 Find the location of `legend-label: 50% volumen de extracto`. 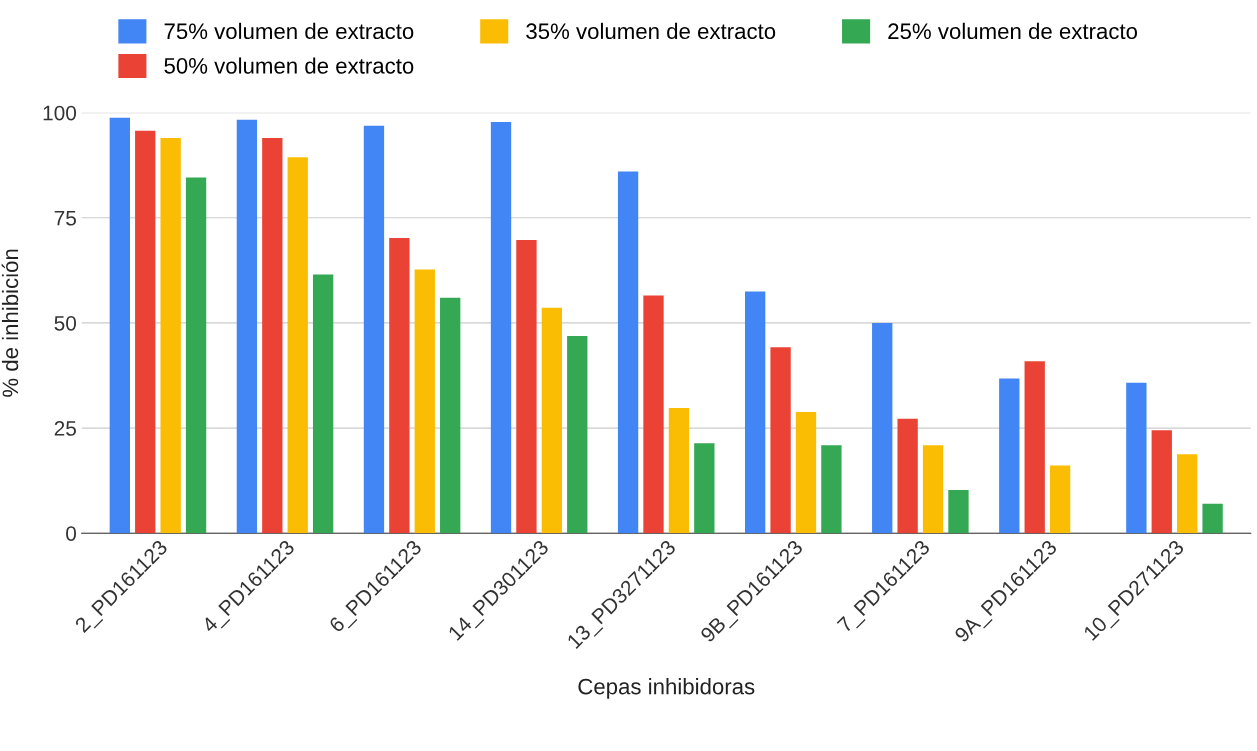

legend-label: 50% volumen de extracto is located at coordinates (289, 65).